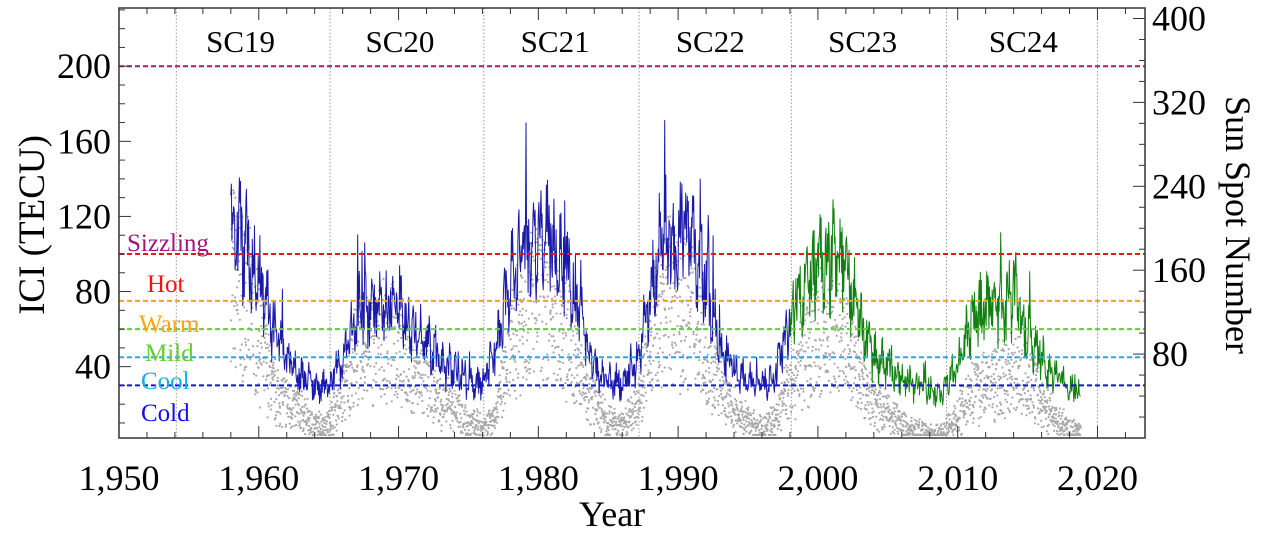 The height and width of the screenshot is (542, 1268). Describe the element at coordinates (166, 284) in the screenshot. I see `threshold-label-hot: Hot` at that location.